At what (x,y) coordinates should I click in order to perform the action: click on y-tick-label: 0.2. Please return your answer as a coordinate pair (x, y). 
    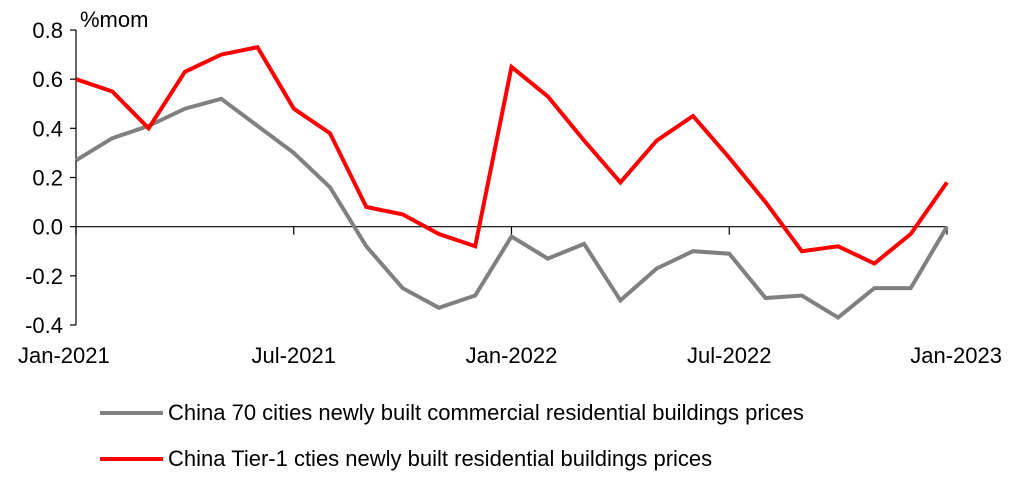
    Looking at the image, I should click on (47, 178).